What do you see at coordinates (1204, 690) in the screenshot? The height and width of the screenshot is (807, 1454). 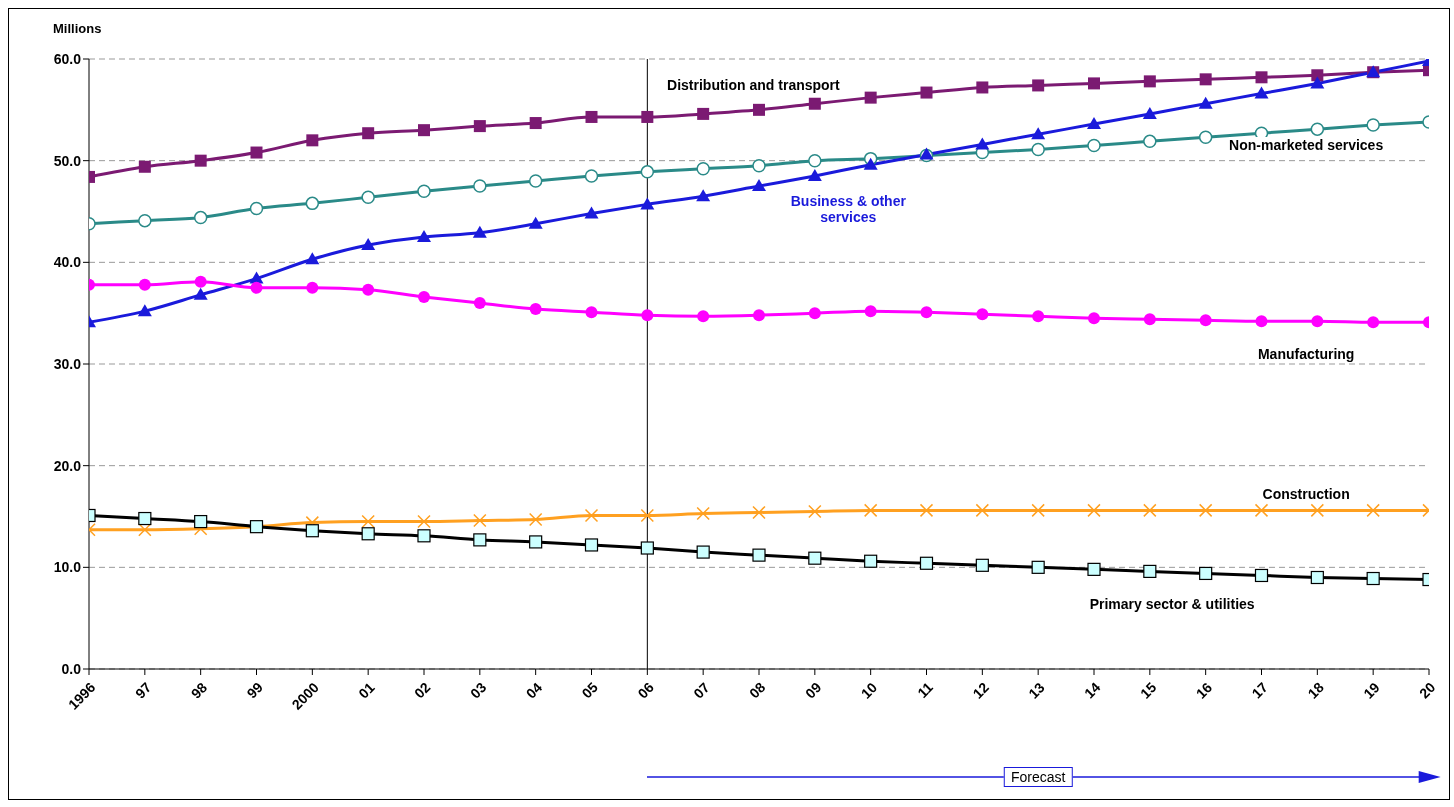 I see `x-tick-label: 16` at bounding box center [1204, 690].